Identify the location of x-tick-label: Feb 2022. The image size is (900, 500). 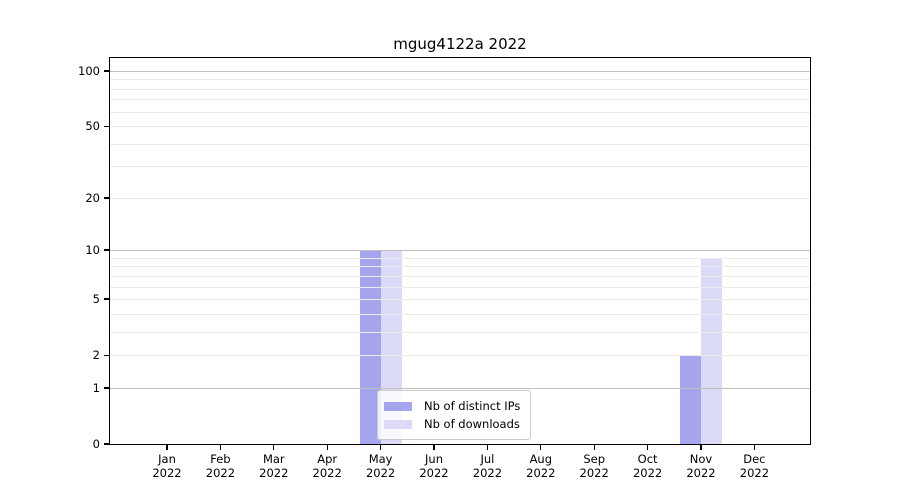
(220, 466).